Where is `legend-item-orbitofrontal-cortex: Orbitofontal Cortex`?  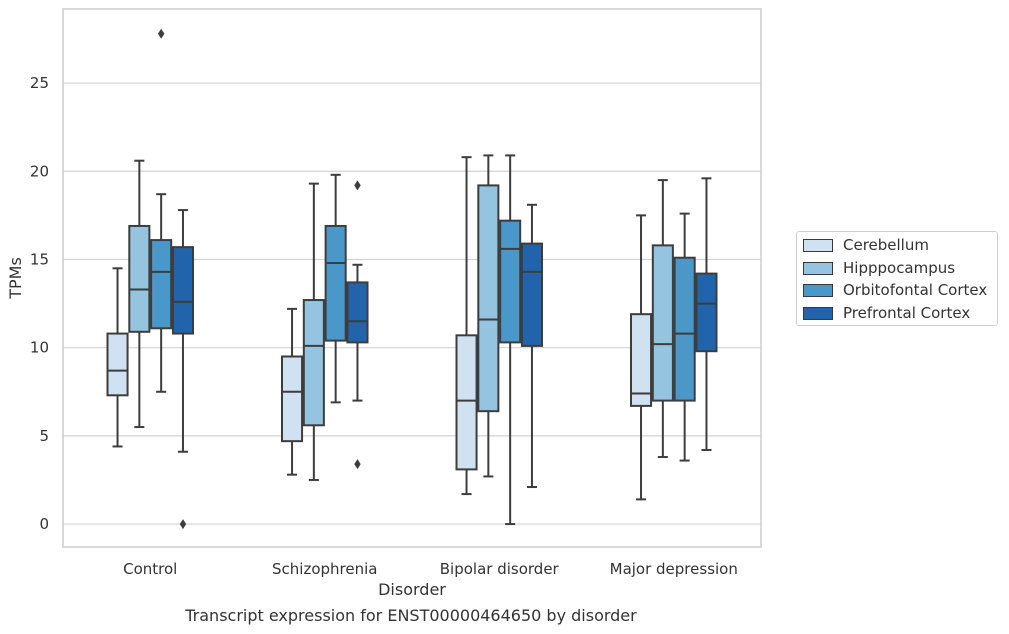 legend-item-orbitofrontal-cortex: Orbitofontal Cortex is located at coordinates (895, 290).